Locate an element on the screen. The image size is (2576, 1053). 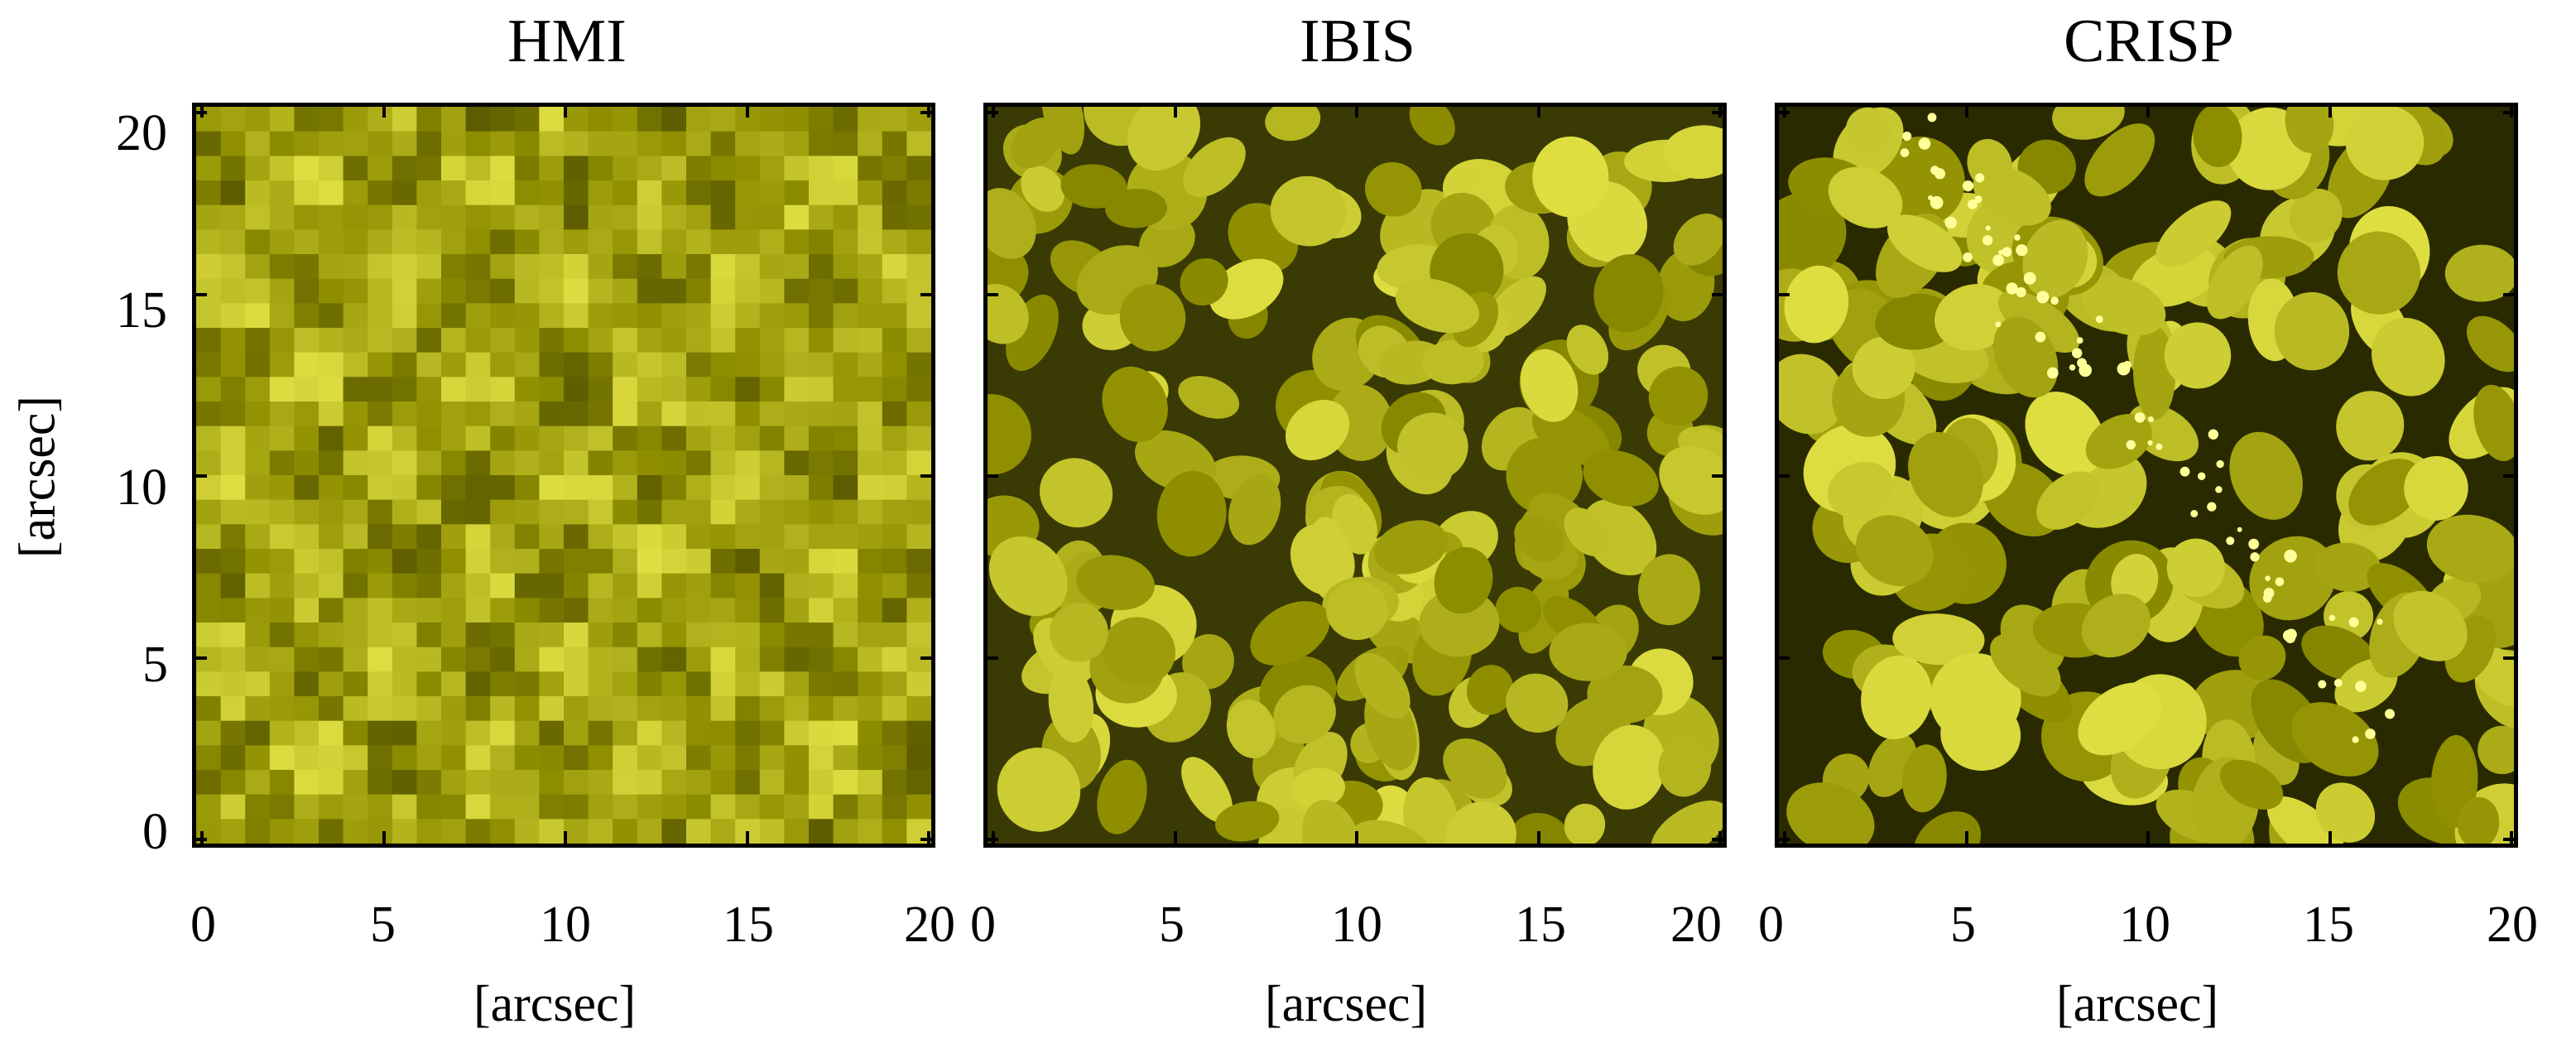
x-tick-label-hmi-10: 10 is located at coordinates (565, 925).